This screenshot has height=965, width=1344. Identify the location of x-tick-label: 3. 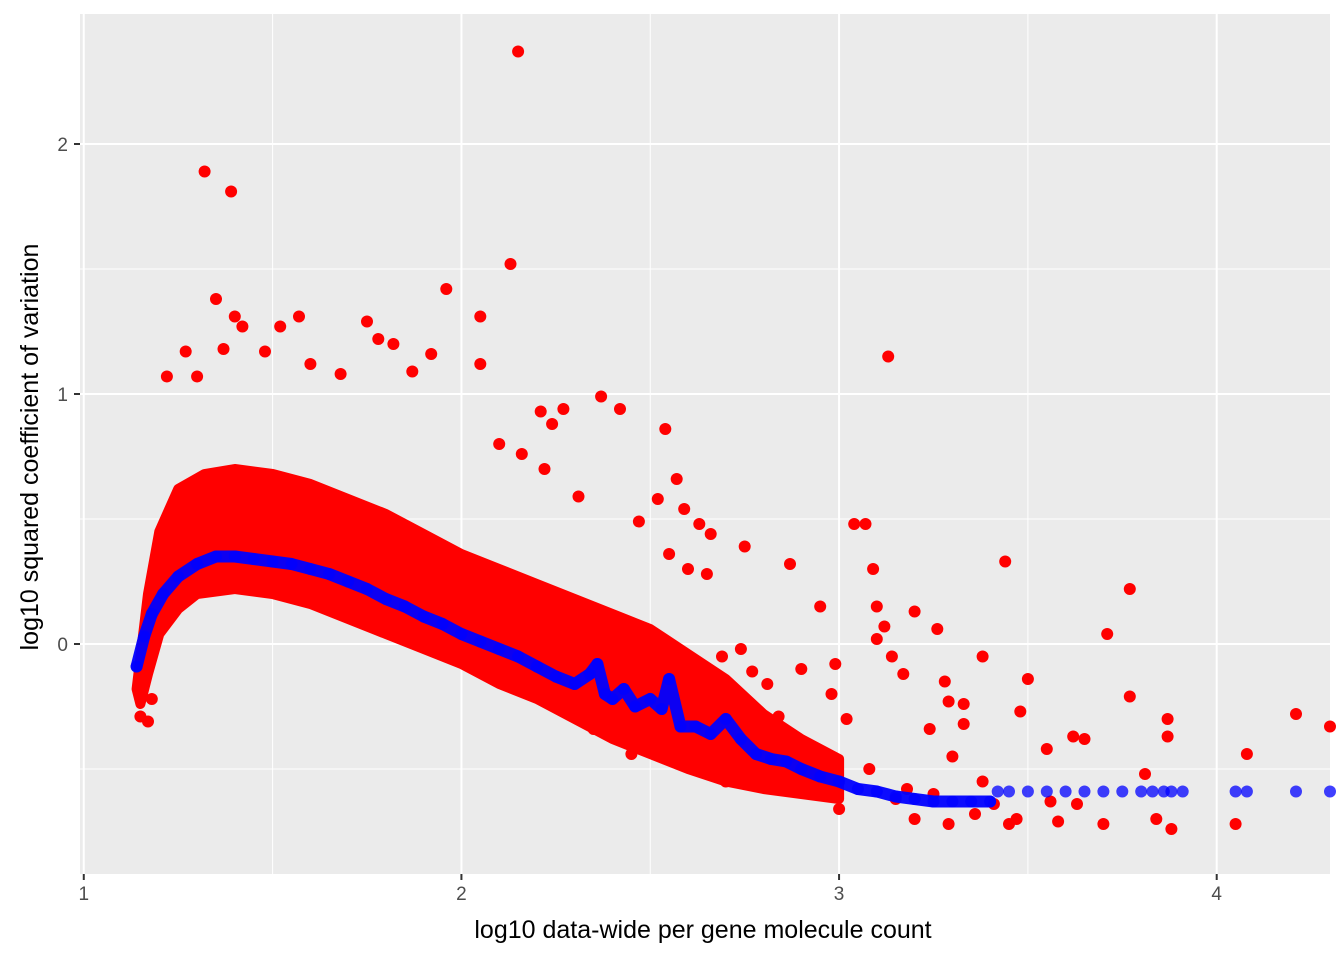
(839, 894).